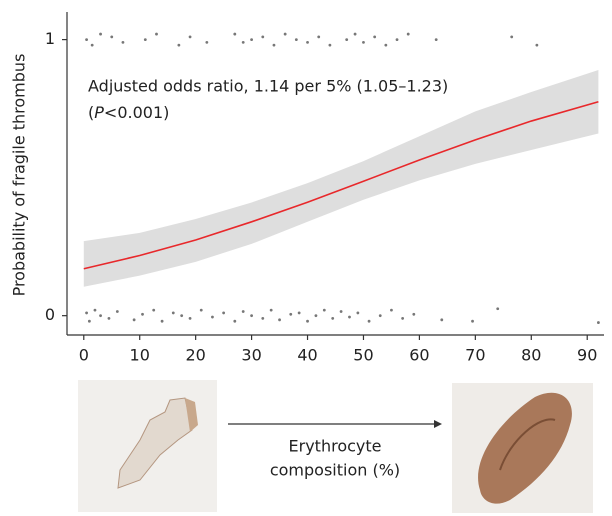 This screenshot has height=516, width=612. Describe the element at coordinates (195, 355) in the screenshot. I see `x-tick-label: 20` at that location.